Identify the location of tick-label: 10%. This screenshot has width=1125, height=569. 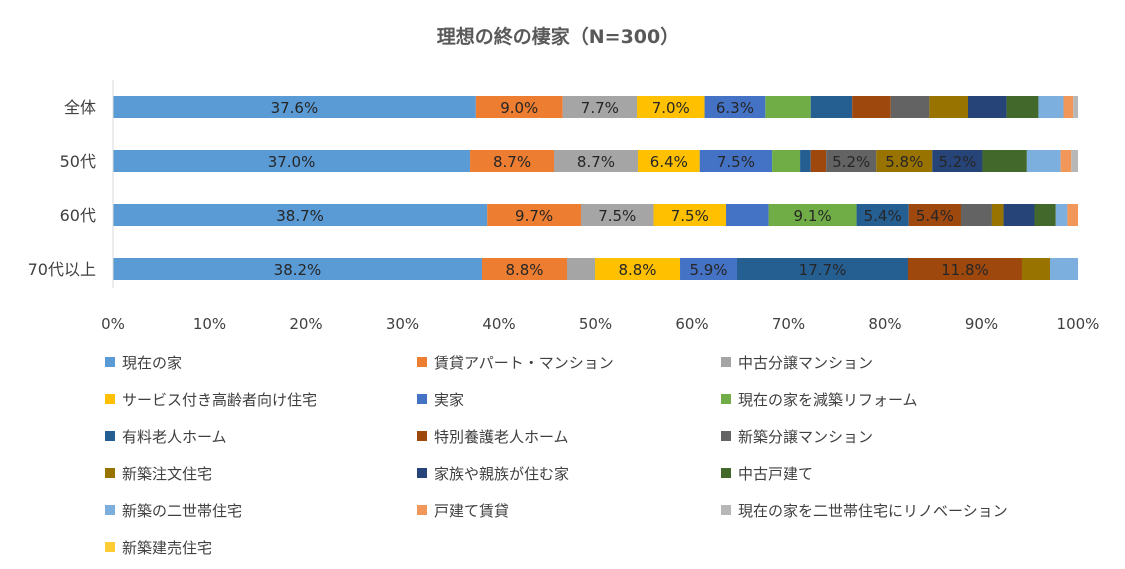
(209, 324).